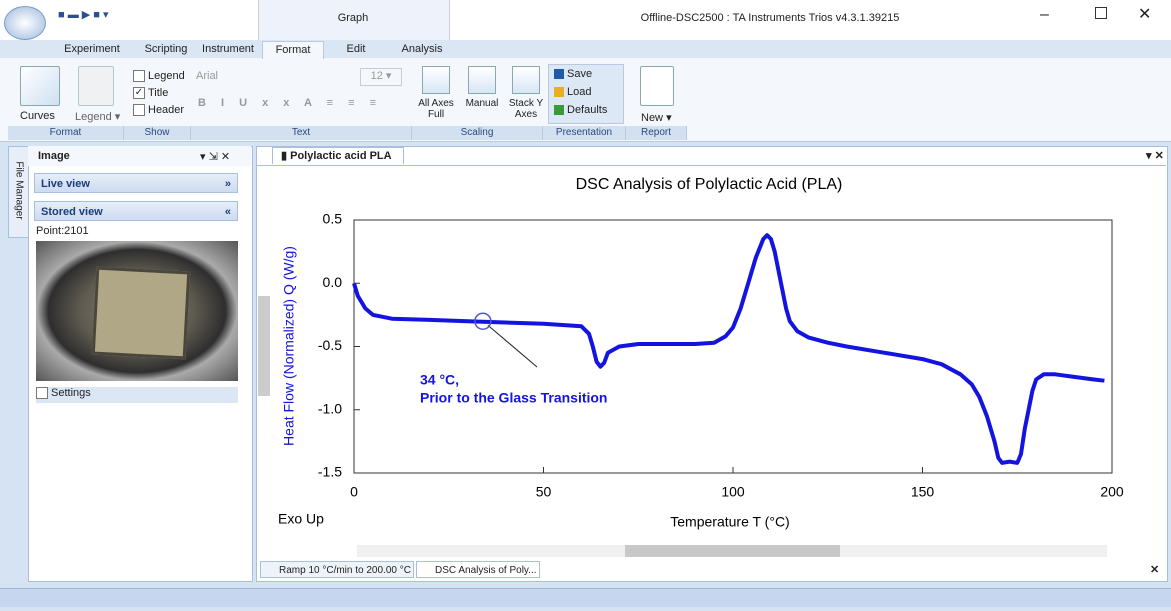  What do you see at coordinates (137, 311) in the screenshot?
I see `sample-image` at bounding box center [137, 311].